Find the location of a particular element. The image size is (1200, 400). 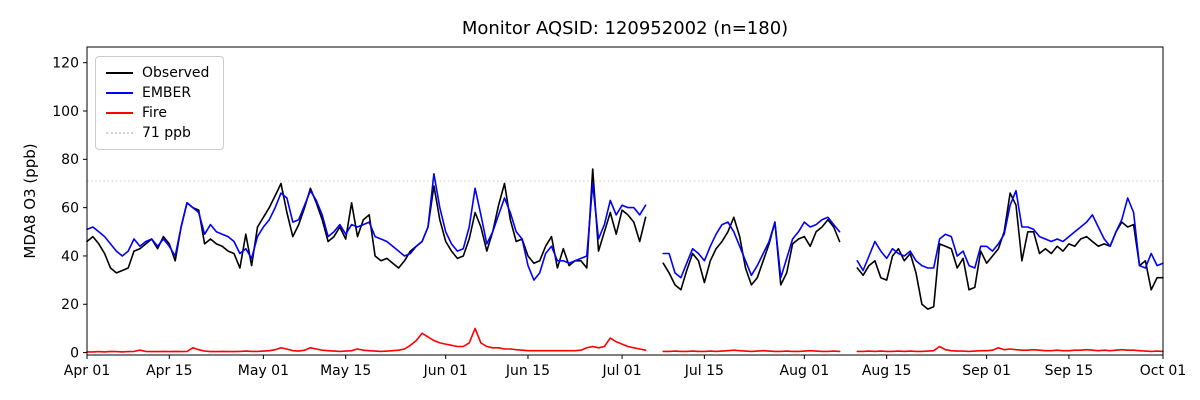

y-axis-label: MDA8 O3 (ppb) is located at coordinates (30, 201).